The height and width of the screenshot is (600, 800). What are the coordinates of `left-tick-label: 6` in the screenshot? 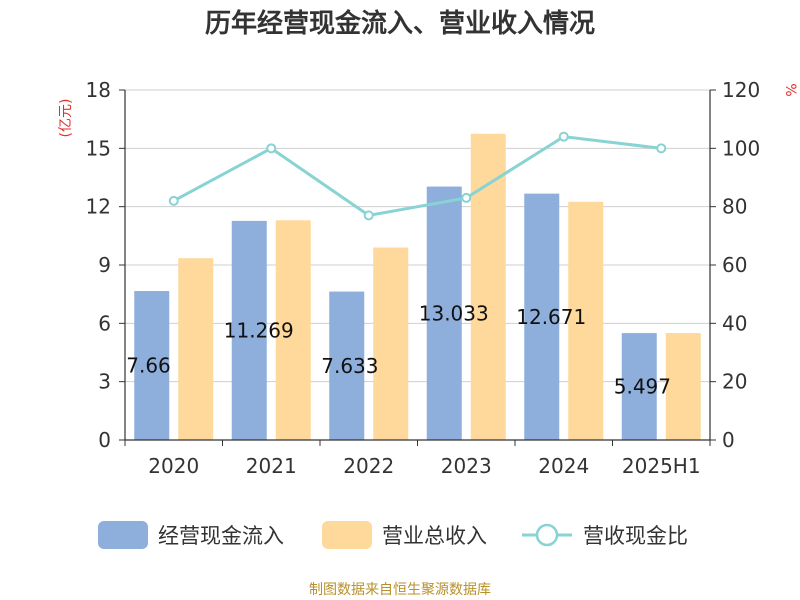 It's located at (104, 323).